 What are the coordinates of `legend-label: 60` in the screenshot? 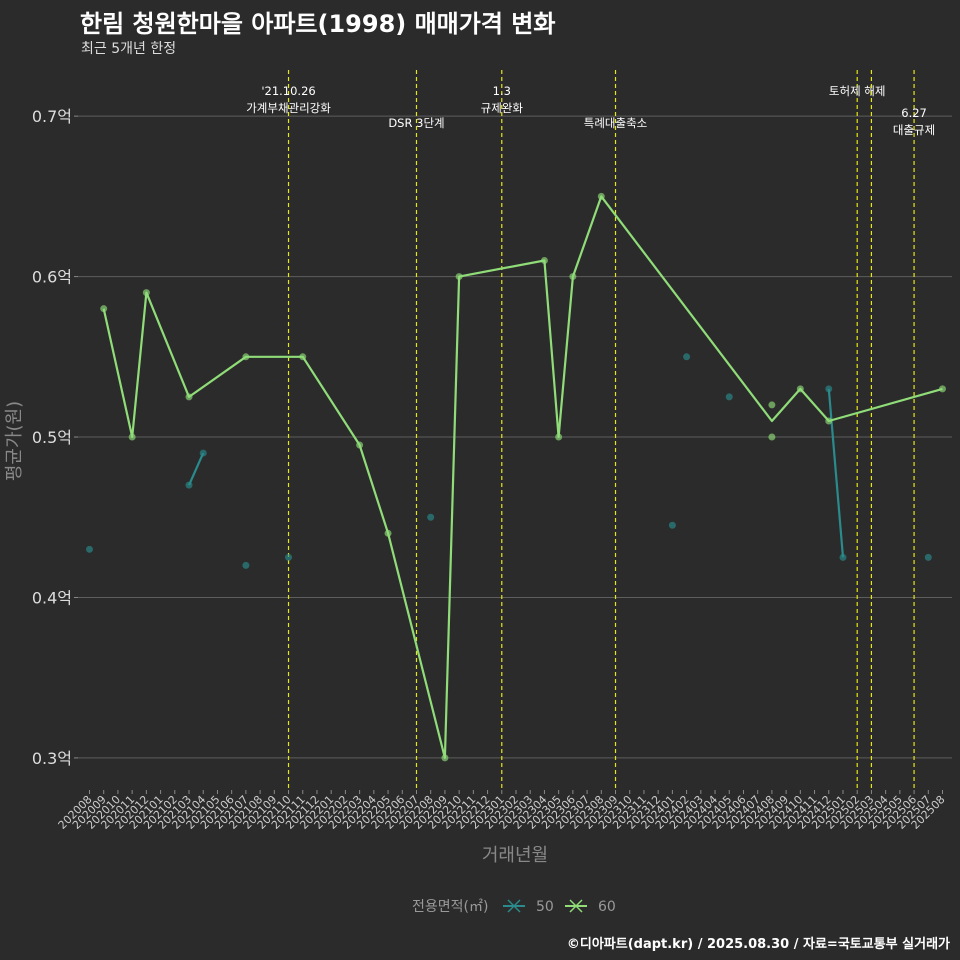 It's located at (607, 907).